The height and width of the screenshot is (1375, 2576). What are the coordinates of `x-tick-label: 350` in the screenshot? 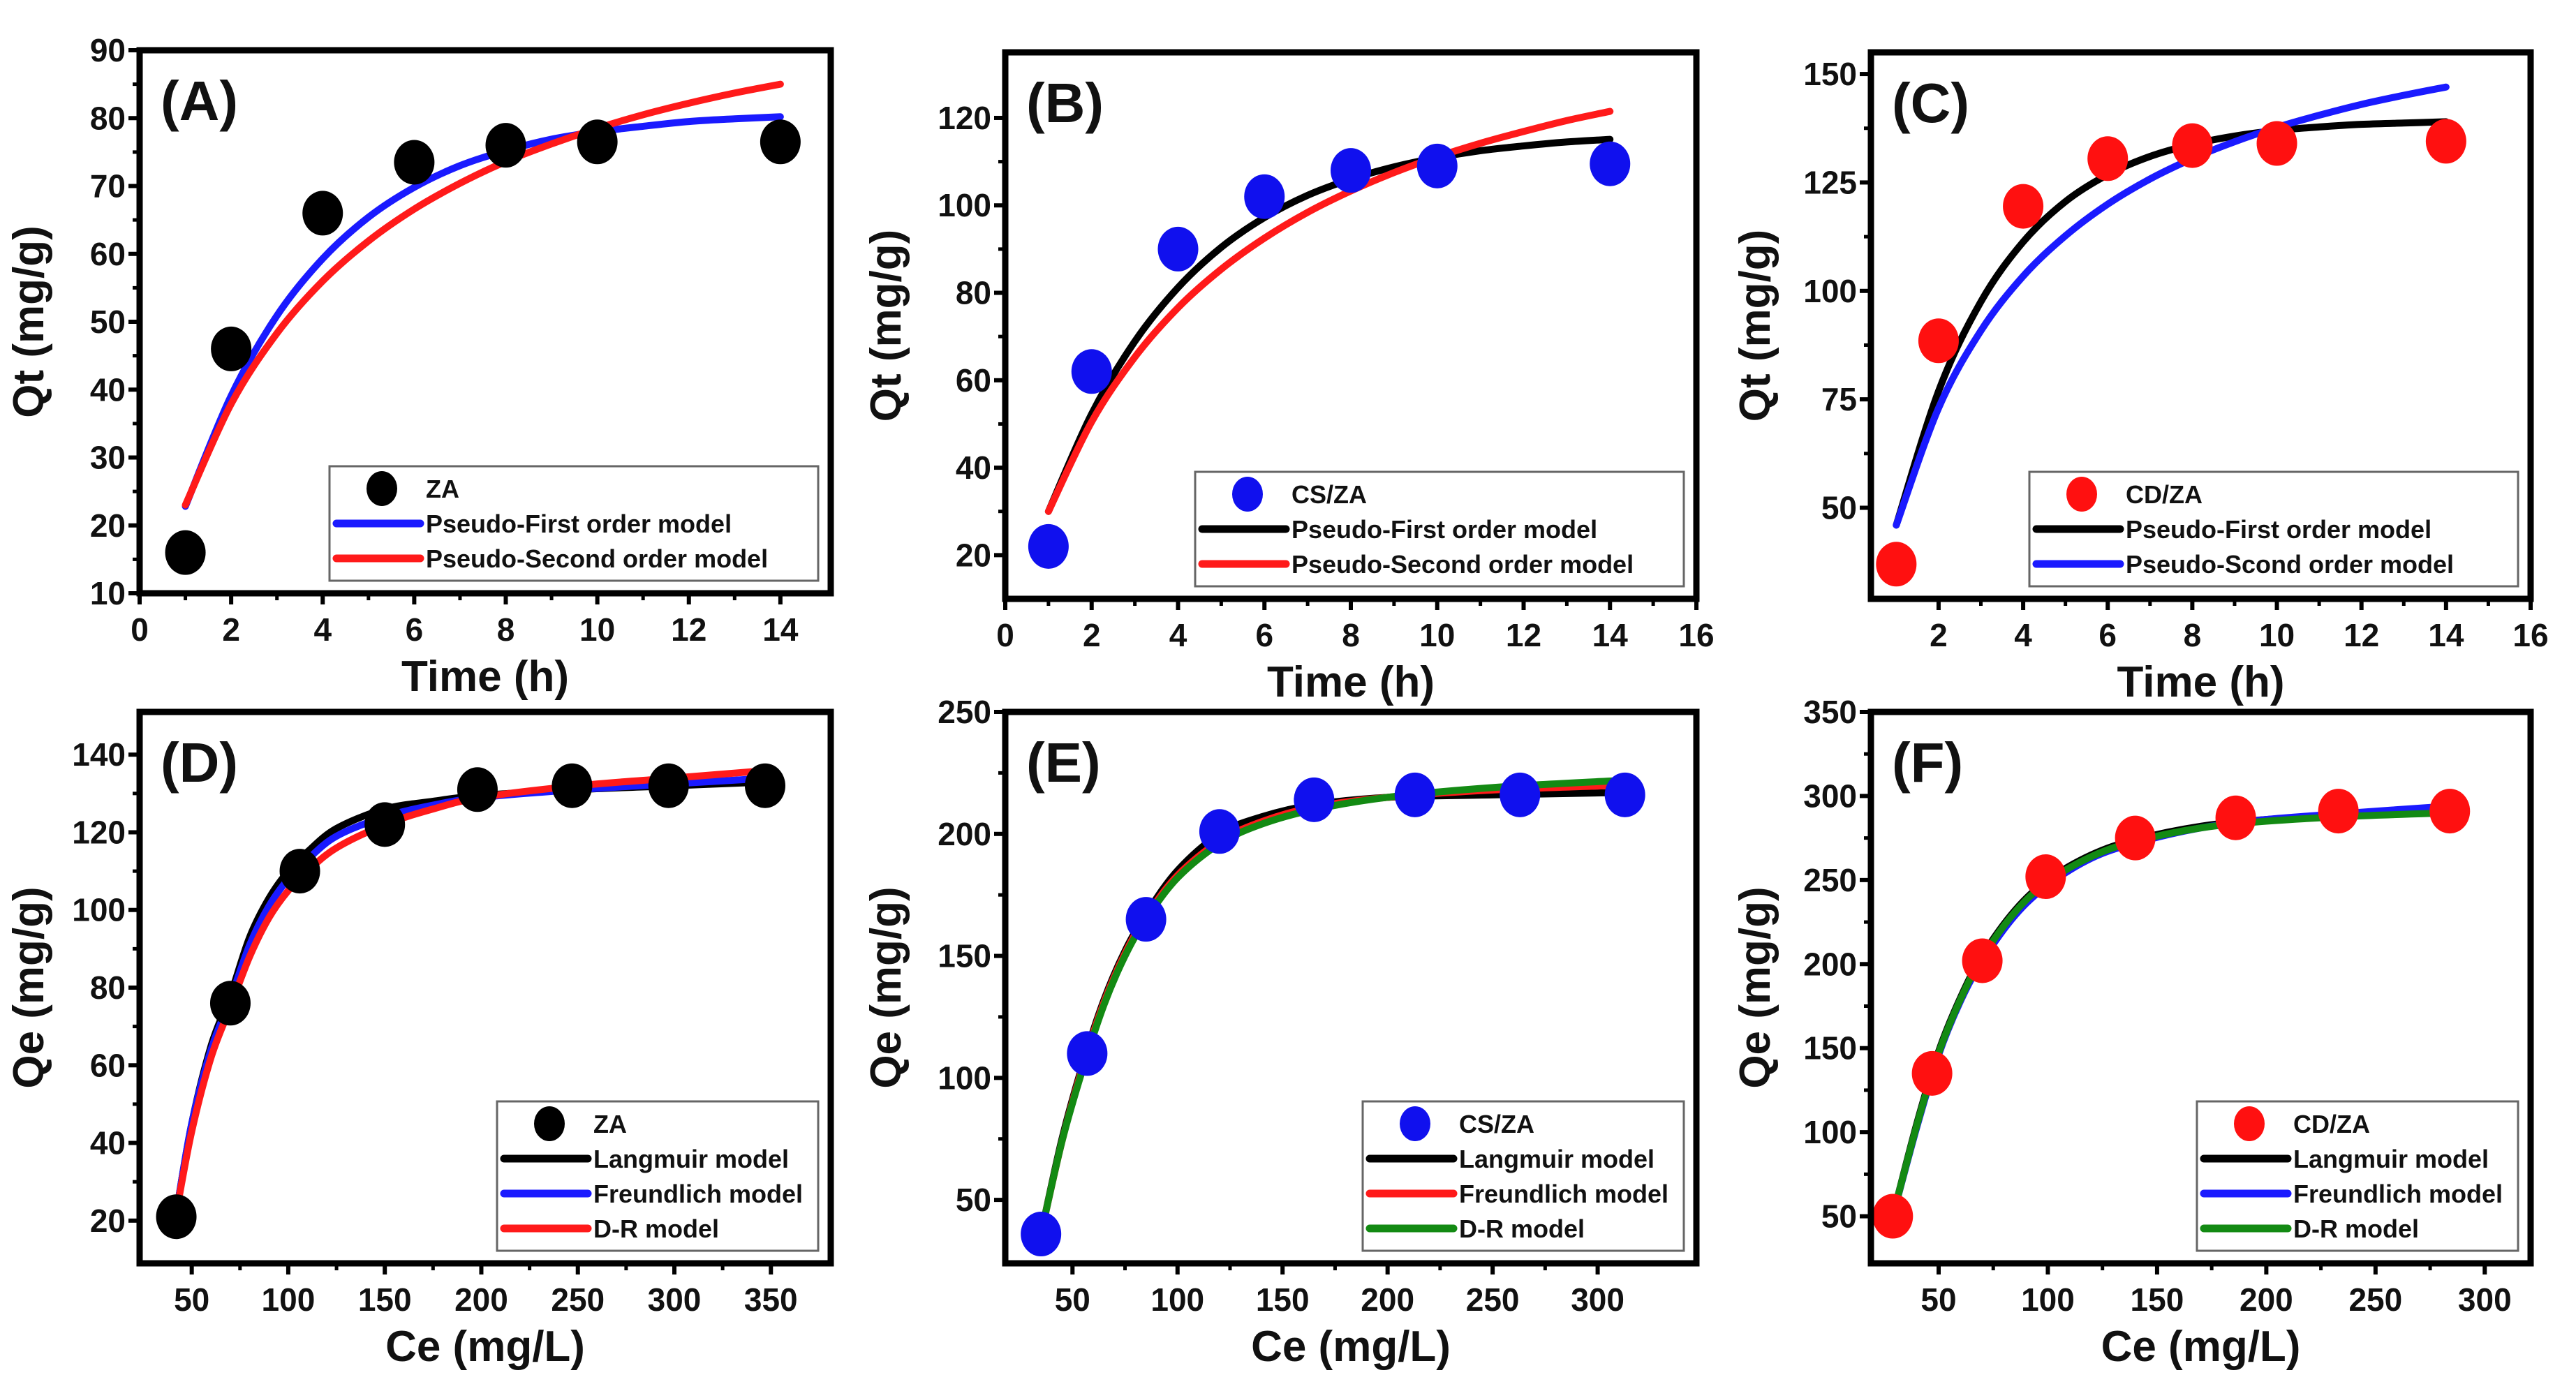 It's located at (771, 1299).